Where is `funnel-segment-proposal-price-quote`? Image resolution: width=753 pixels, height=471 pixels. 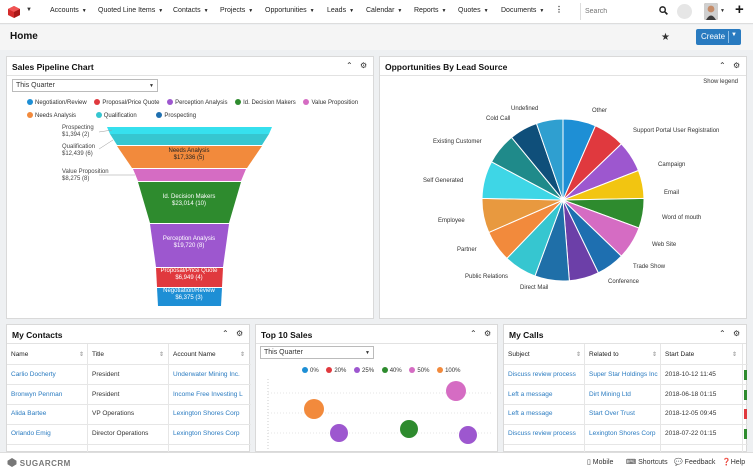
funnel-segment-proposal-price-quote is located at coordinates (189, 277).